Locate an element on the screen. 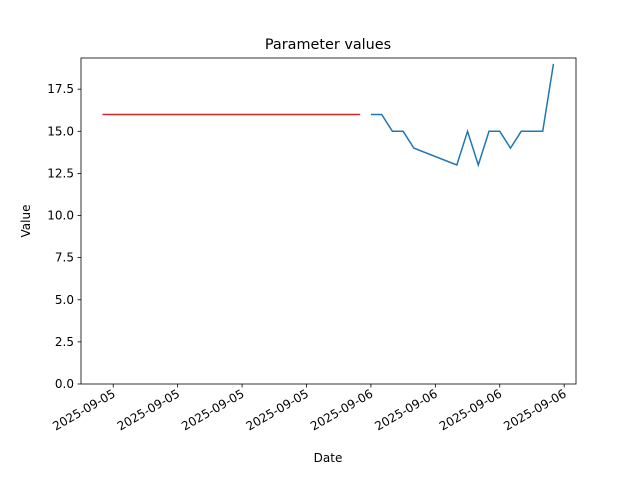 The width and height of the screenshot is (640, 480). y-tick-label: 2.5 is located at coordinates (64, 342).